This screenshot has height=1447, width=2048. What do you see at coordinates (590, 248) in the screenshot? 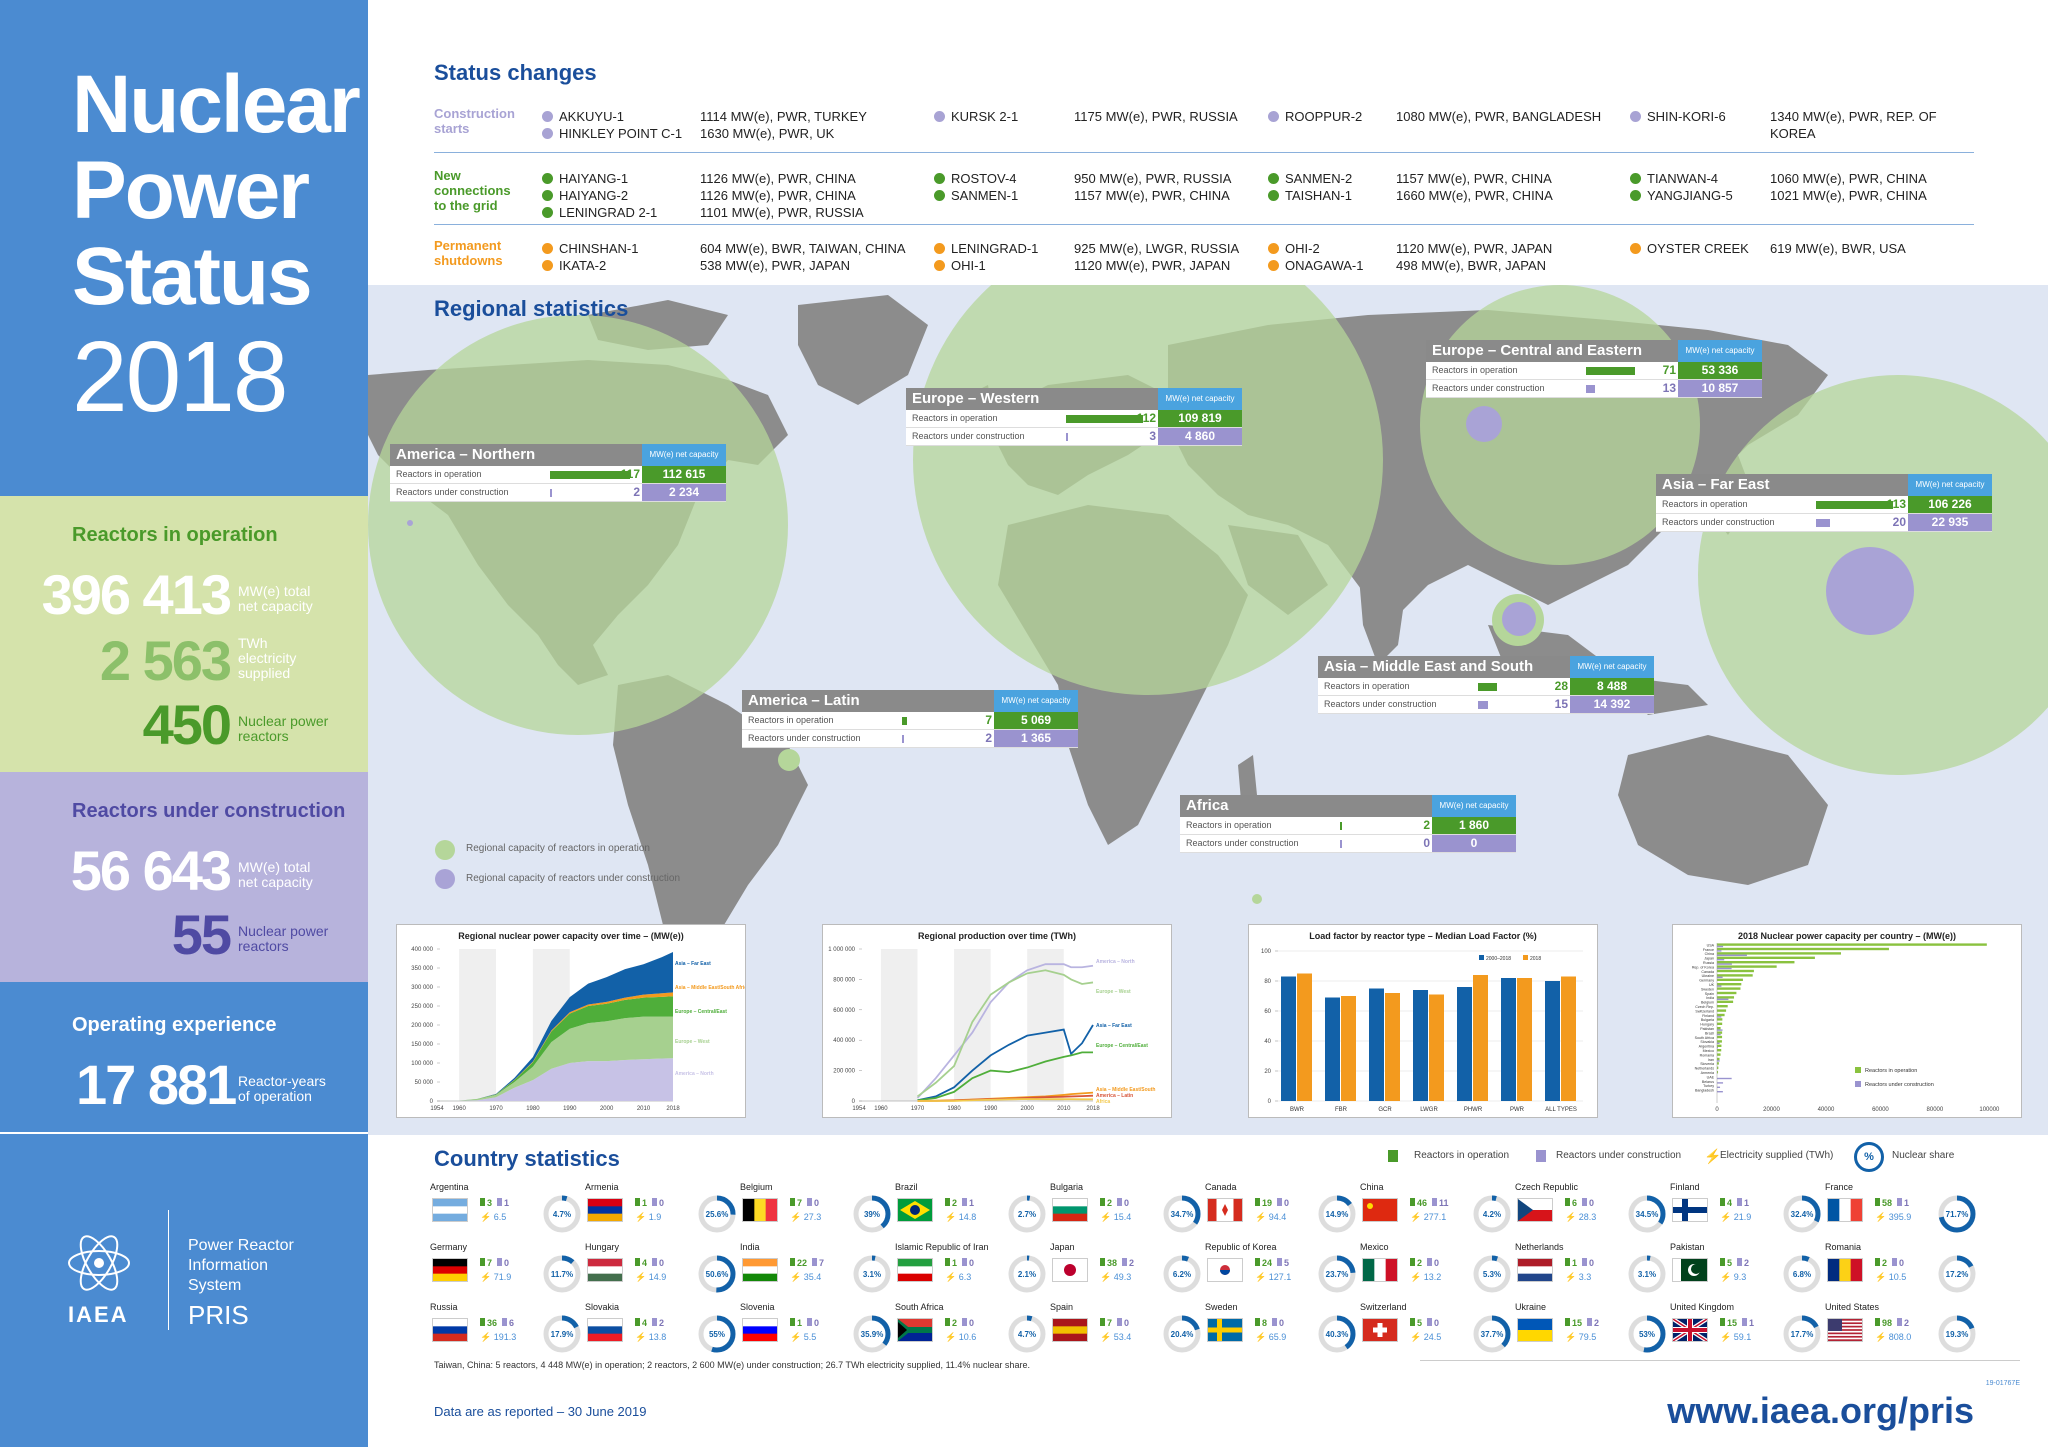
I see `status-item-name: CHINSHAN-1` at bounding box center [590, 248].